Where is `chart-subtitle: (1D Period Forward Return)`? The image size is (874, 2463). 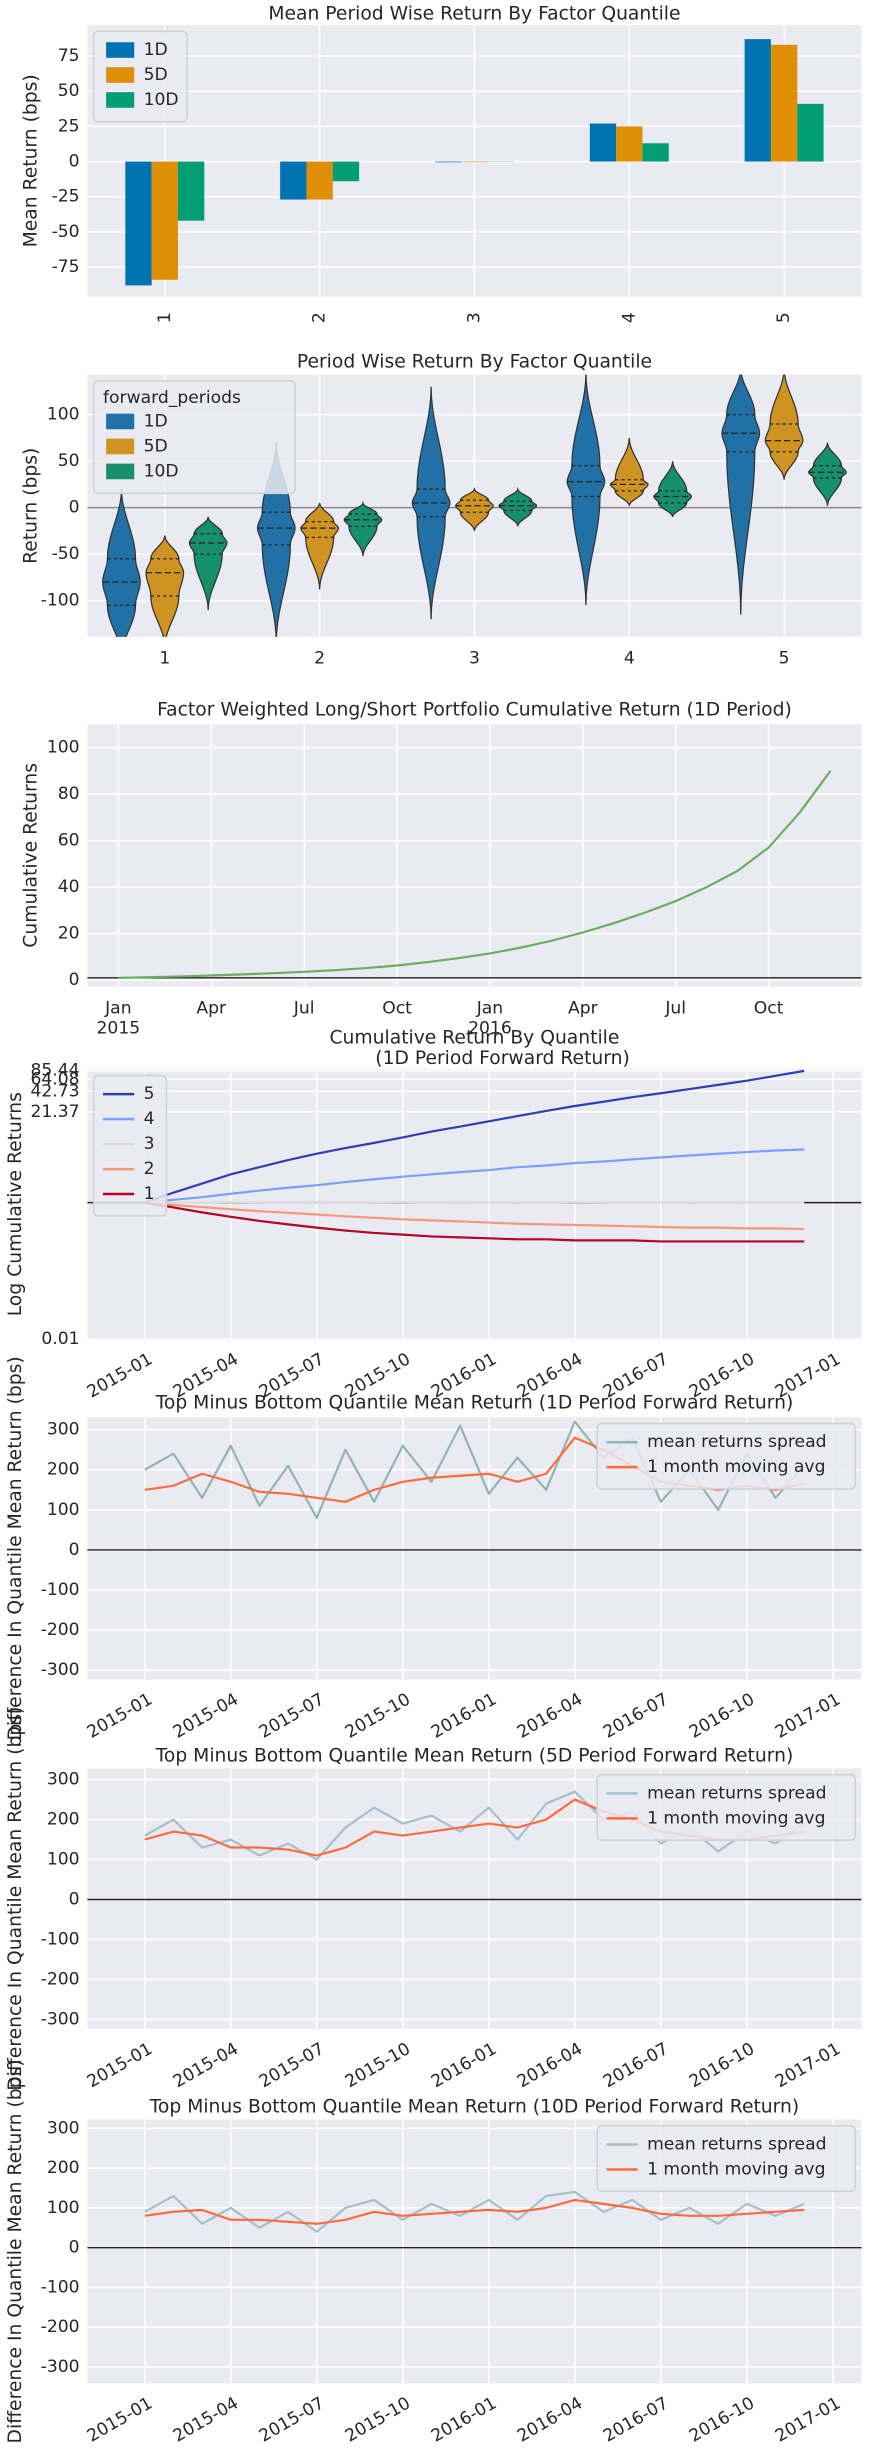 chart-subtitle: (1D Period Forward Return) is located at coordinates (502, 1058).